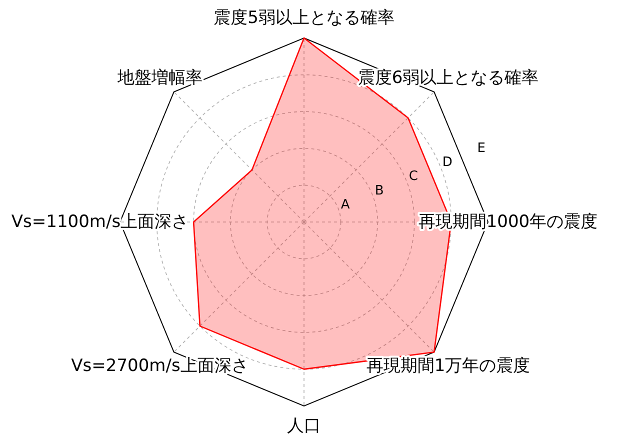 The height and width of the screenshot is (446, 618). Describe the element at coordinates (304, 426) in the screenshot. I see `spoke-label: 人口` at that location.